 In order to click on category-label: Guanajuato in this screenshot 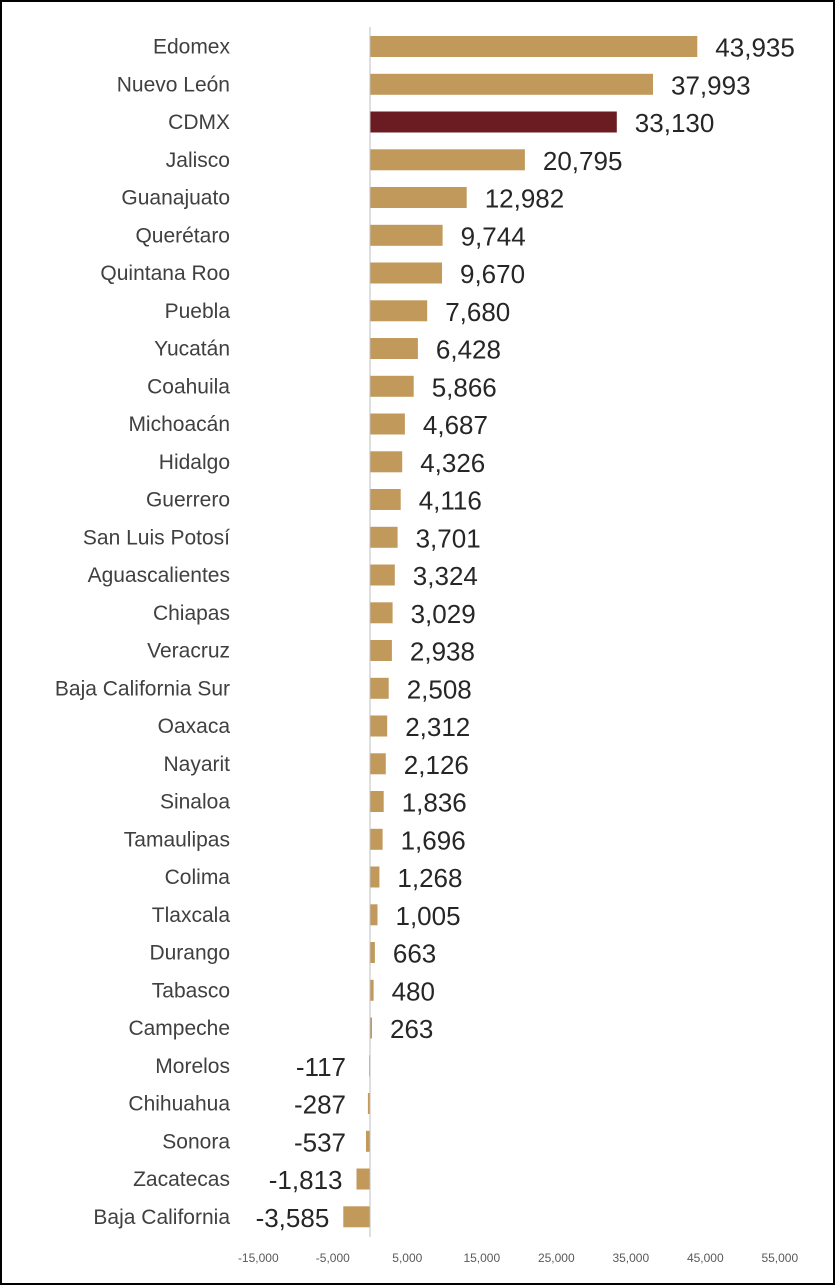, I will do `click(175, 198)`.